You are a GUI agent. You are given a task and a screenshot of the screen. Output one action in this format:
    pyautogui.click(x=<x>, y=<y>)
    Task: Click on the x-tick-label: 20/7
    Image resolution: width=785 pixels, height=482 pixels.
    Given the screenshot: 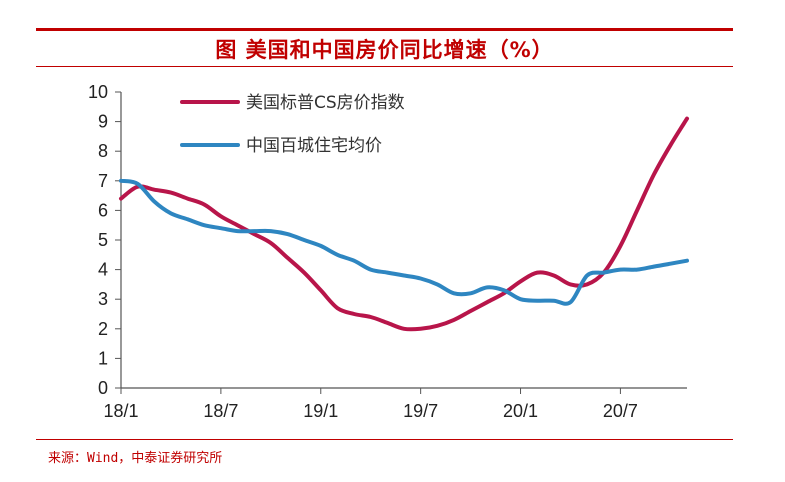 What is the action you would take?
    pyautogui.click(x=620, y=411)
    